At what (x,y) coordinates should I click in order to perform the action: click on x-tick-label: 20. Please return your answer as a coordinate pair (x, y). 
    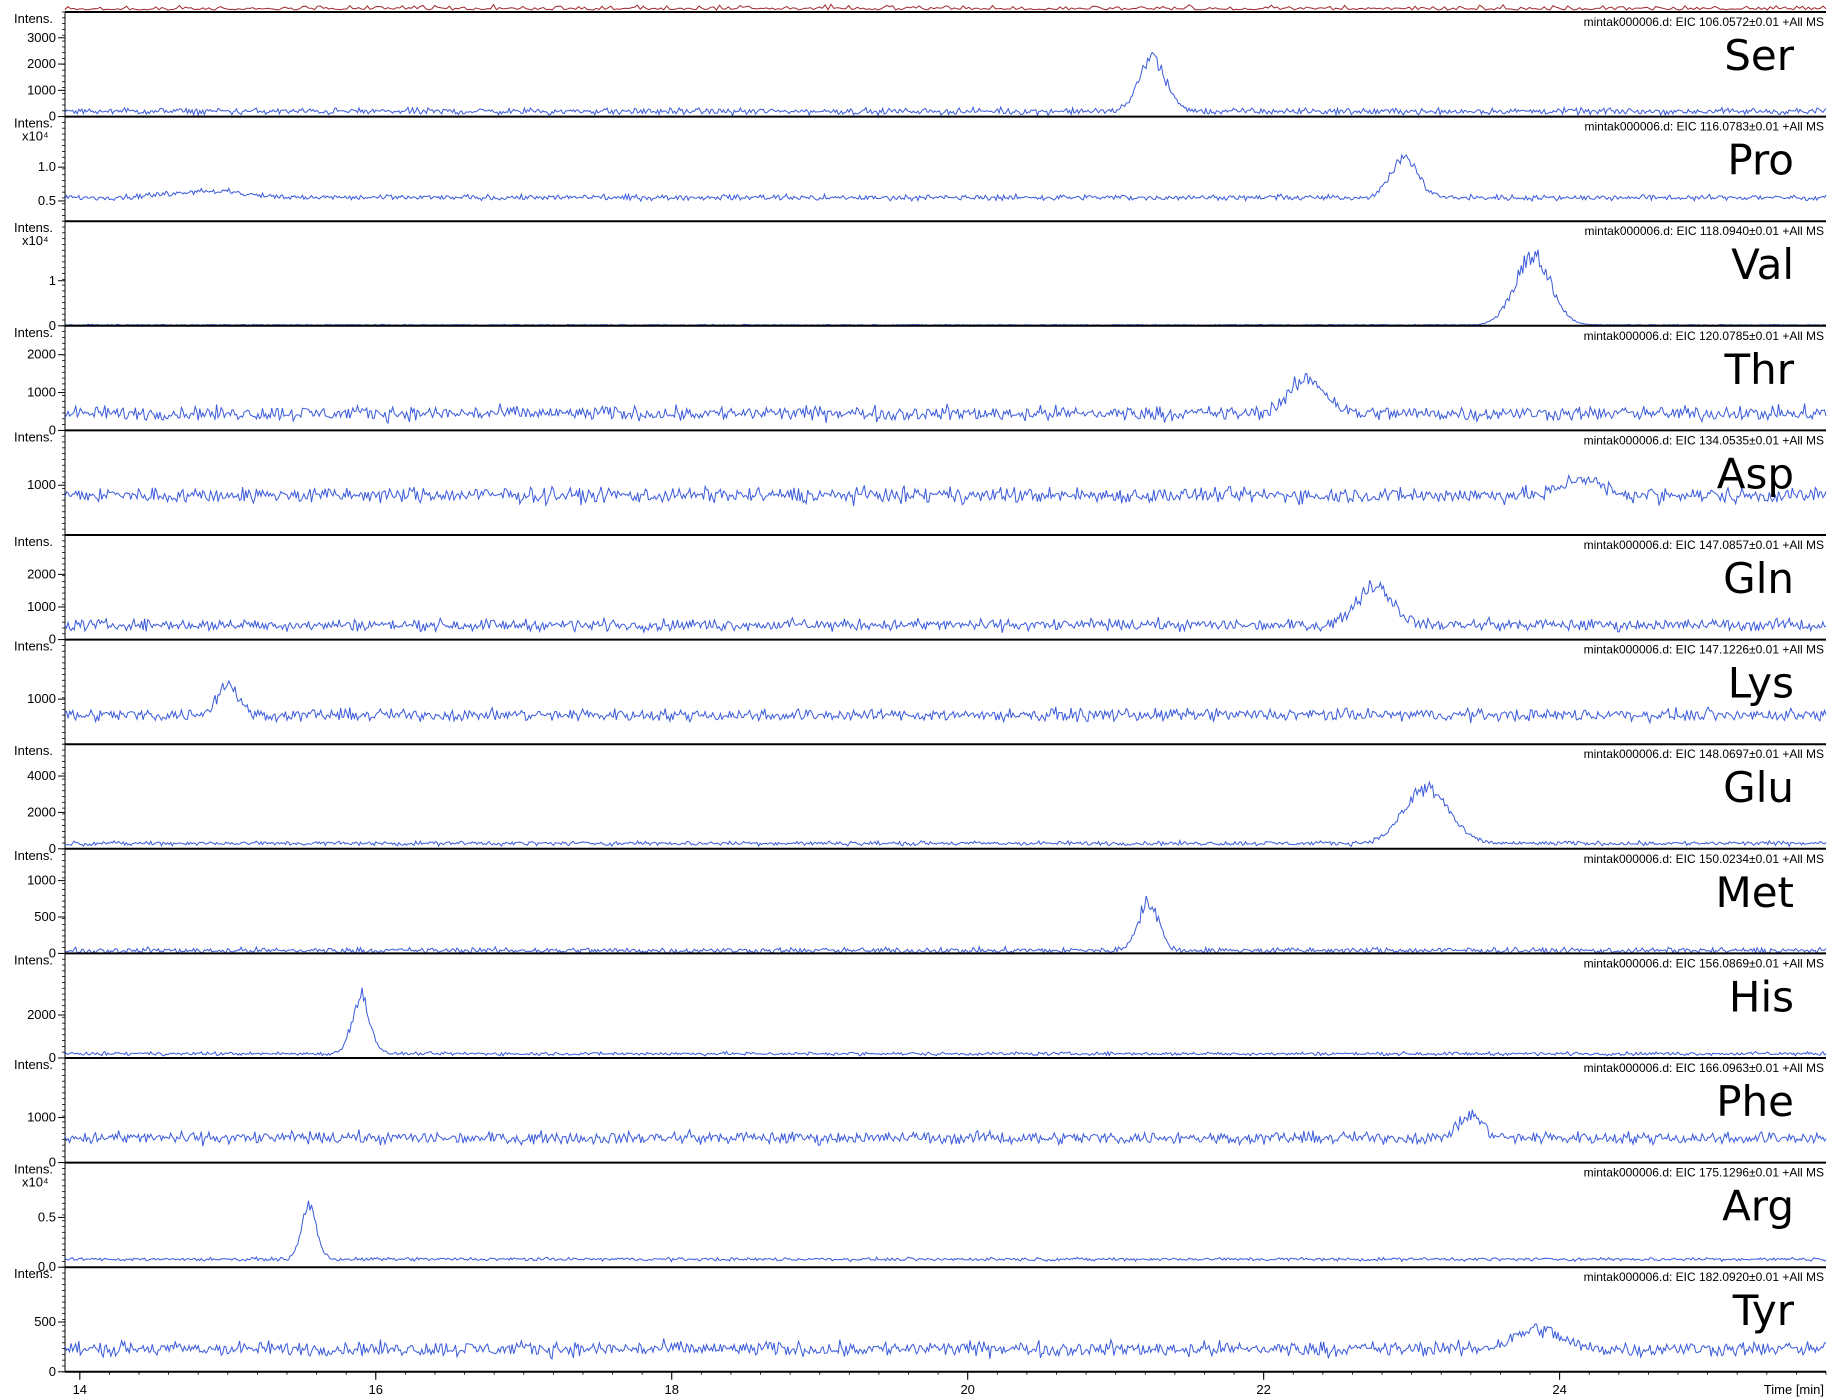
    Looking at the image, I should click on (967, 1389).